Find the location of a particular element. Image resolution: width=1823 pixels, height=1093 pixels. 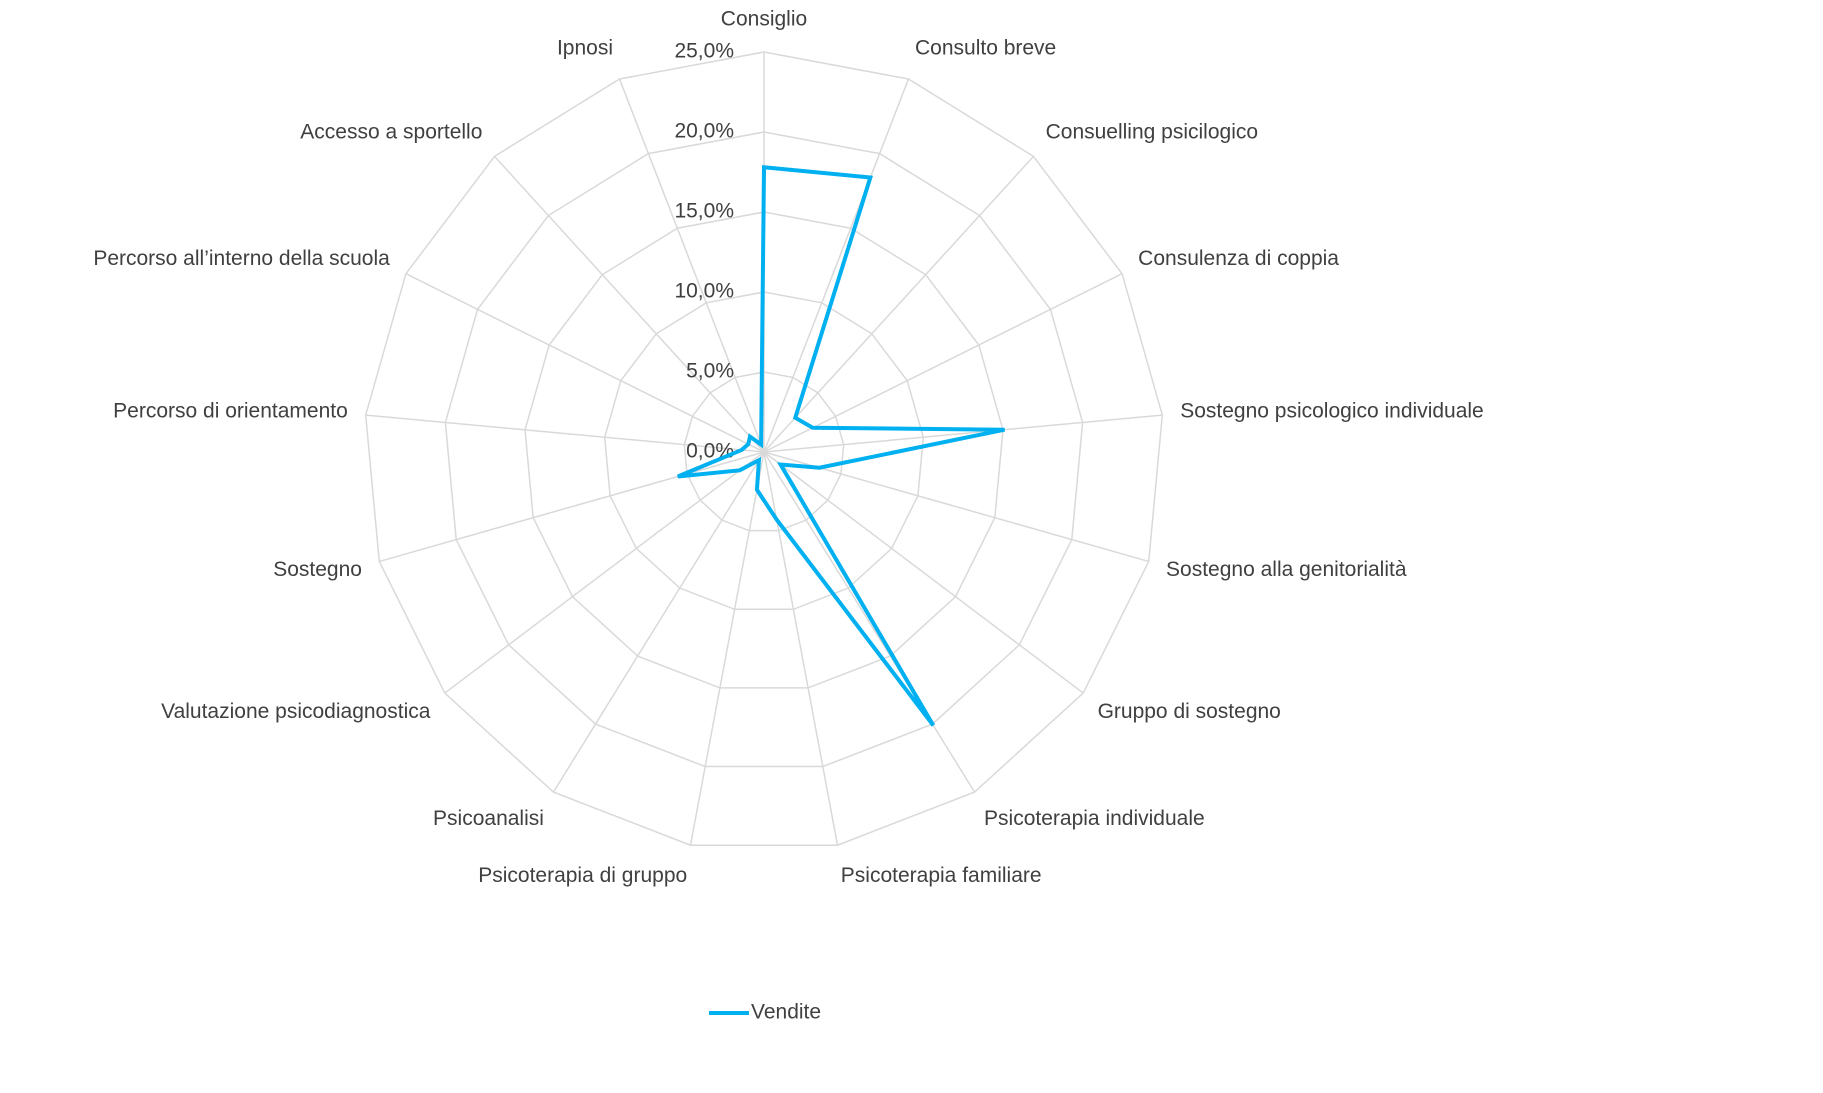

category-label: Consiglio is located at coordinates (764, 19).